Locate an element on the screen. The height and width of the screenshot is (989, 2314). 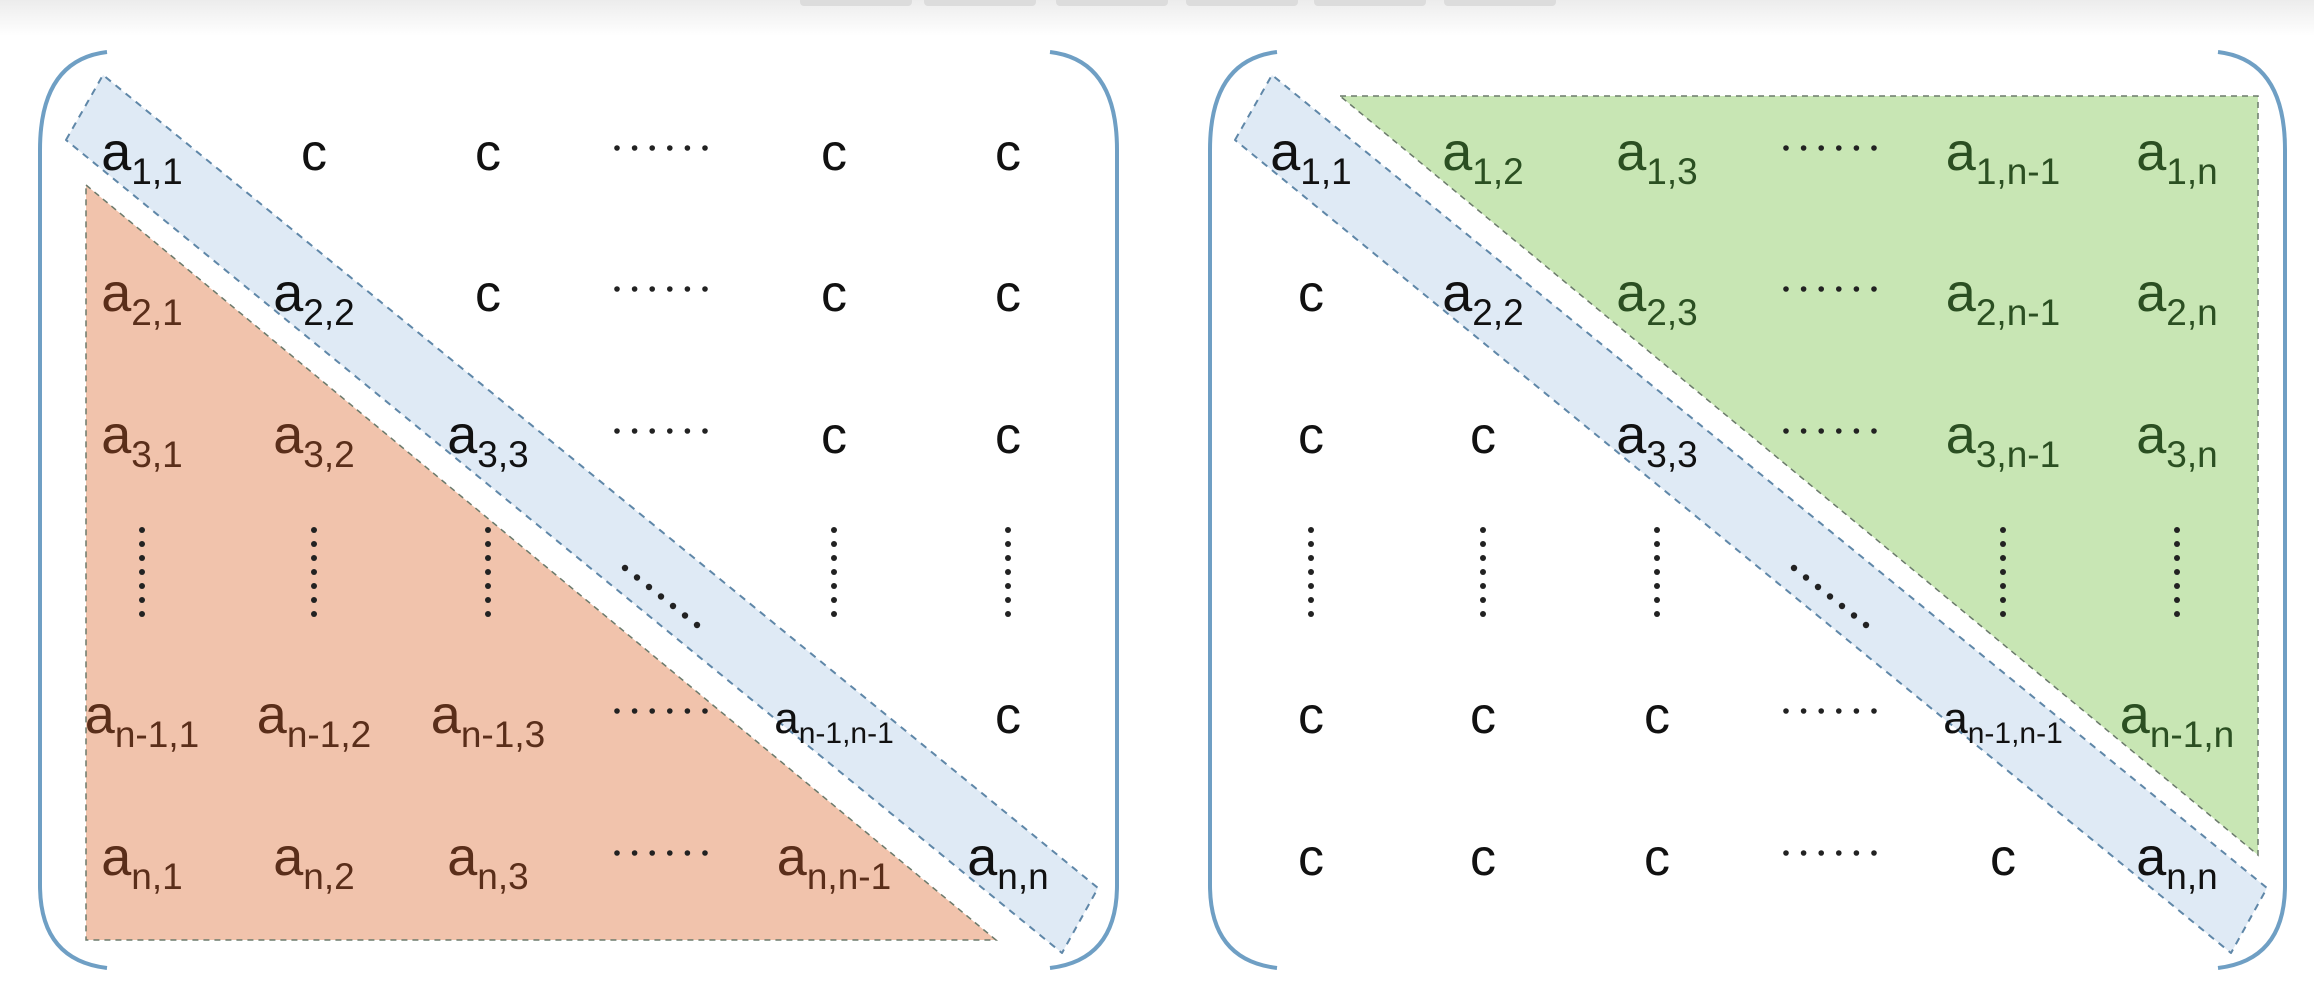
matrix-element: a1,n-1 is located at coordinates (2003, 157).